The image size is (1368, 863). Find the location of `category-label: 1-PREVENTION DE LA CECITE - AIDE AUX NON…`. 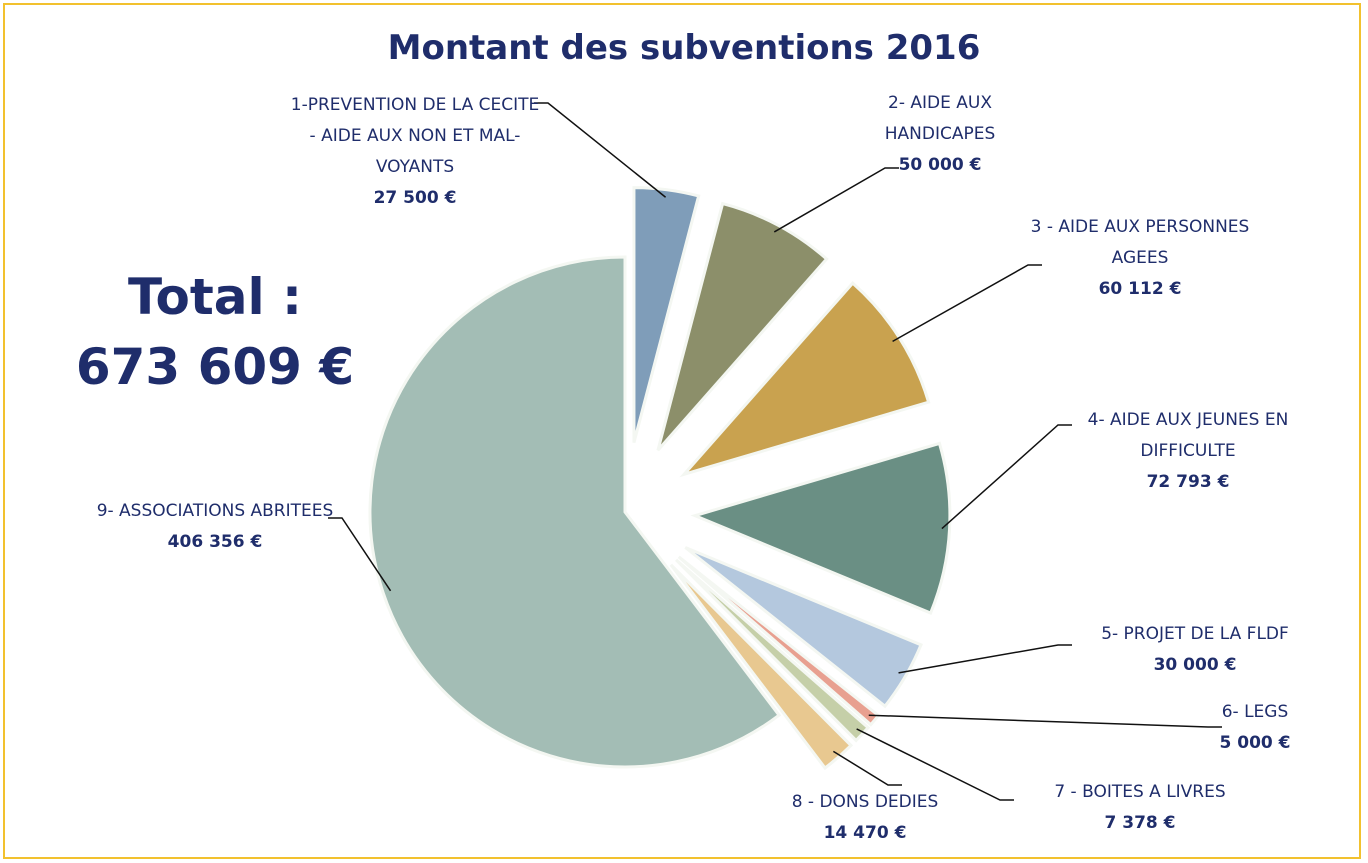

category-label: 1-PREVENTION DE LA CECITE - AIDE AUX NON… is located at coordinates (415, 136).